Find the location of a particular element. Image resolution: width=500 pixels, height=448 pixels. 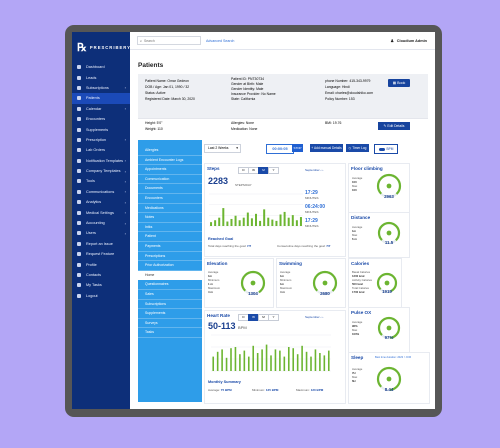

timer-log-button: ◷ Timer Log is located at coordinates (357, 148).